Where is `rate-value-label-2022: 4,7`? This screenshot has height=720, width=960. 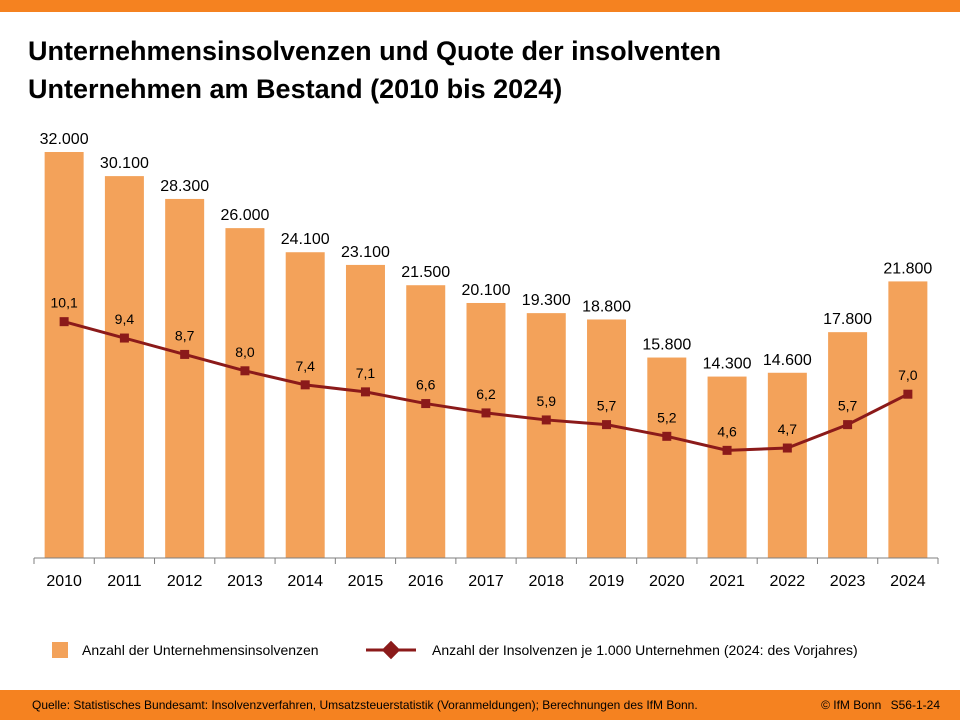 rate-value-label-2022: 4,7 is located at coordinates (788, 429).